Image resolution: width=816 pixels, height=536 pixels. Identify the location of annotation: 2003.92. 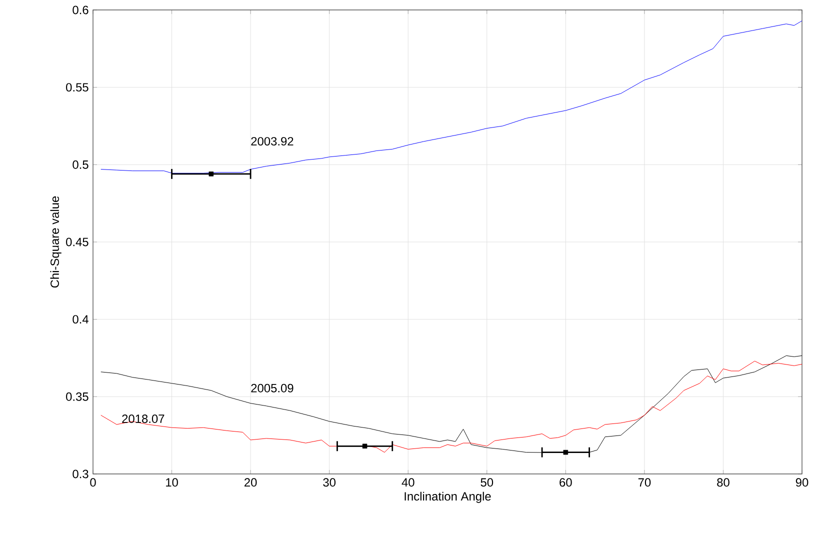
(272, 141).